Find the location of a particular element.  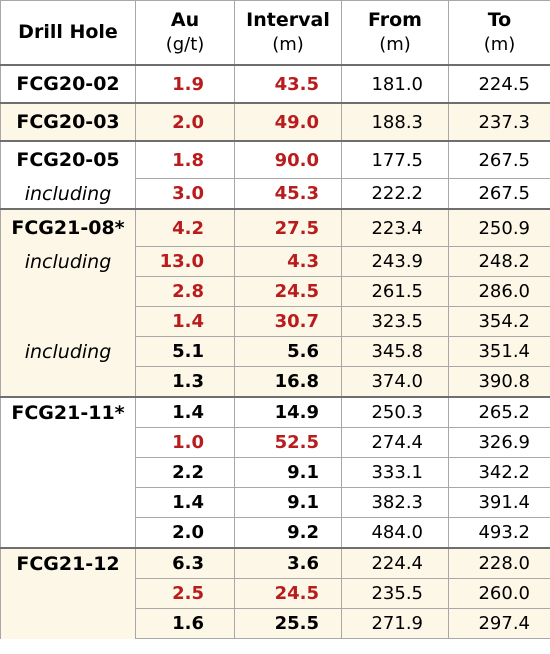

to-cell: 342.2 is located at coordinates (499, 472).